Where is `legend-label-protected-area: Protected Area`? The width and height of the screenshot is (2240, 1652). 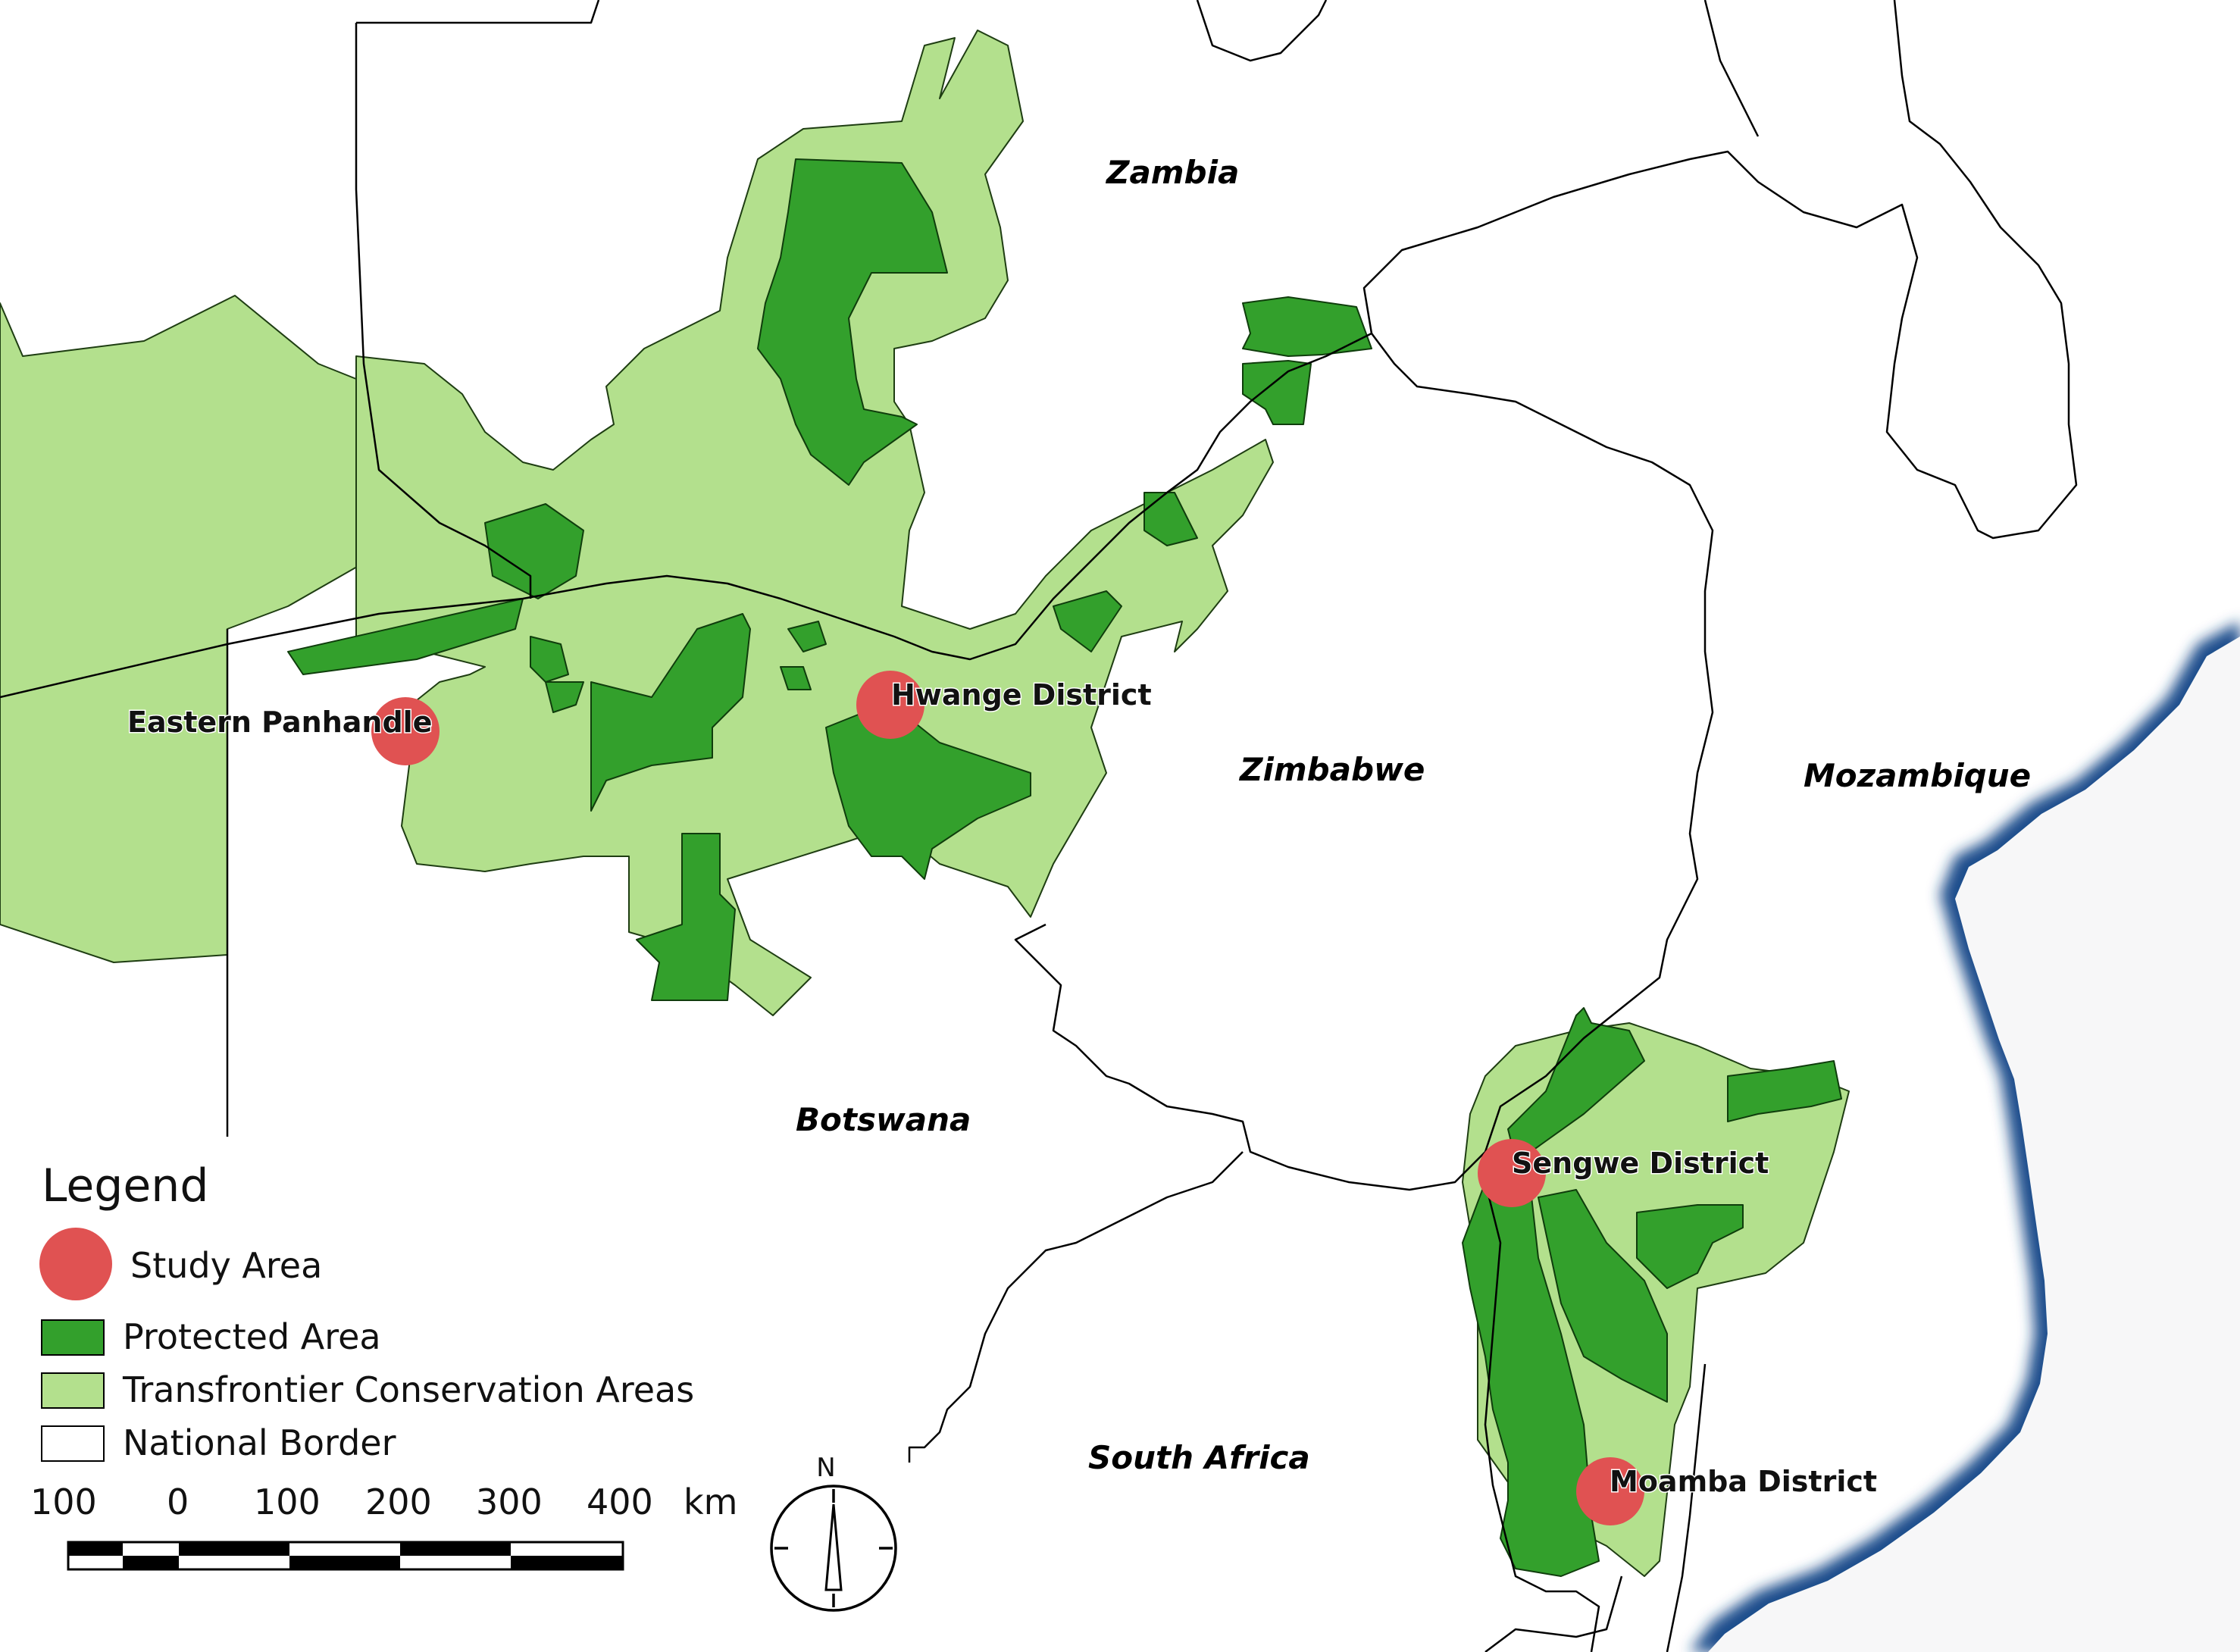 legend-label-protected-area: Protected Area is located at coordinates (252, 1336).